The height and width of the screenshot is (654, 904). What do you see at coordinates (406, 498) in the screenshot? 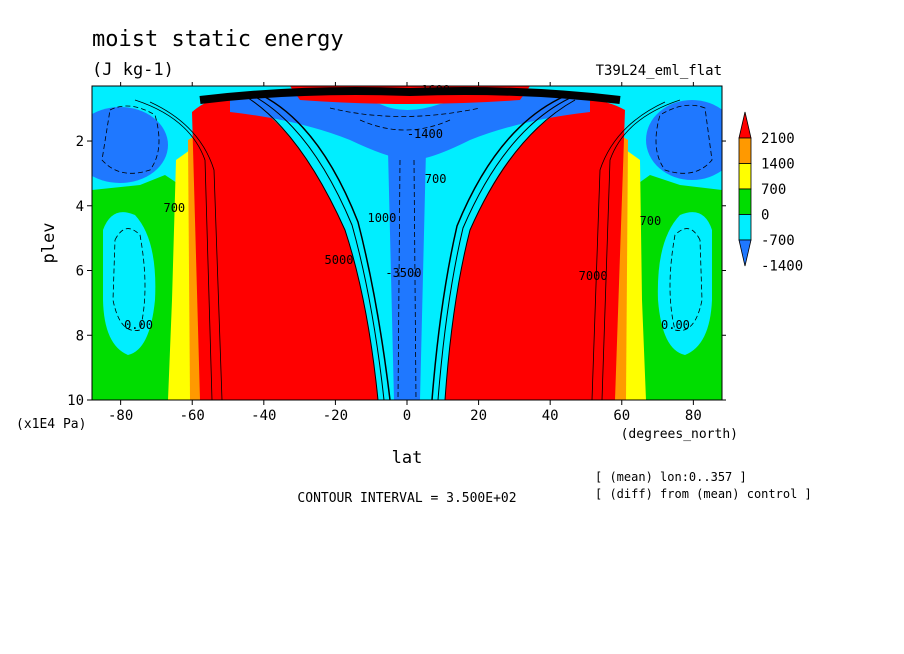
I see `contour-interval: CONTOUR INTERVAL = 3.500E+02` at bounding box center [406, 498].